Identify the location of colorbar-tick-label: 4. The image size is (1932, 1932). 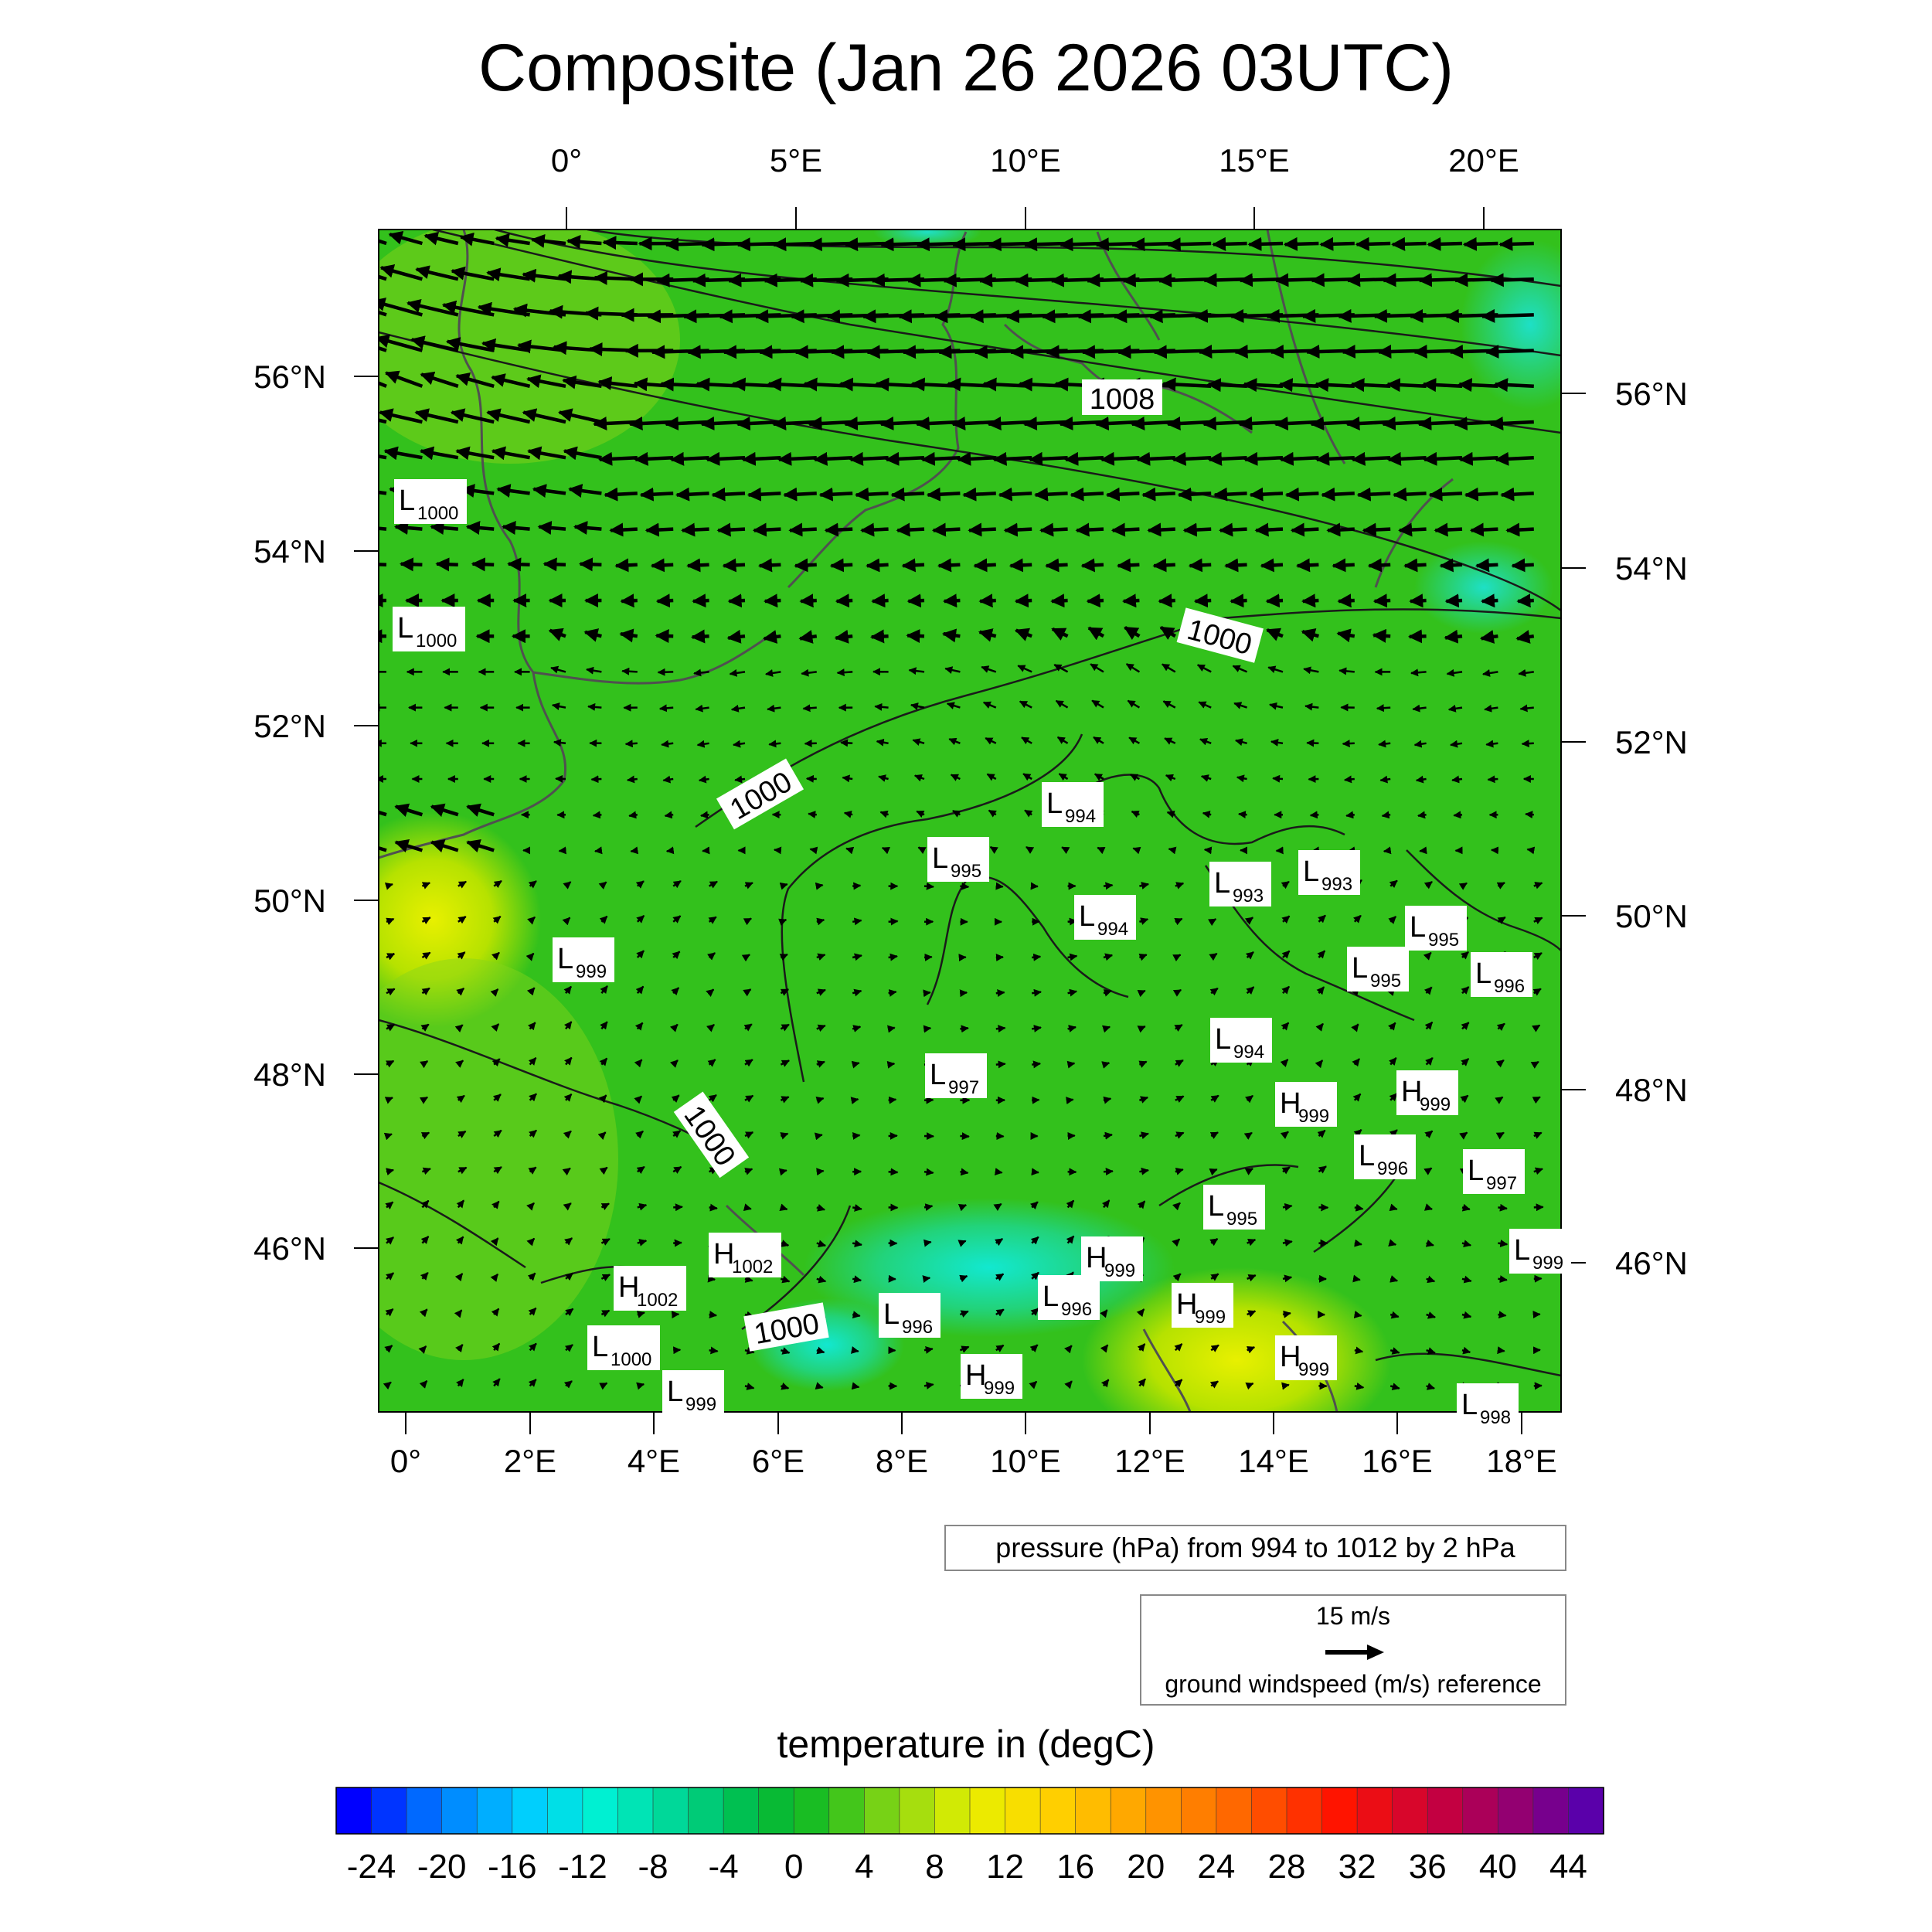
(864, 1867).